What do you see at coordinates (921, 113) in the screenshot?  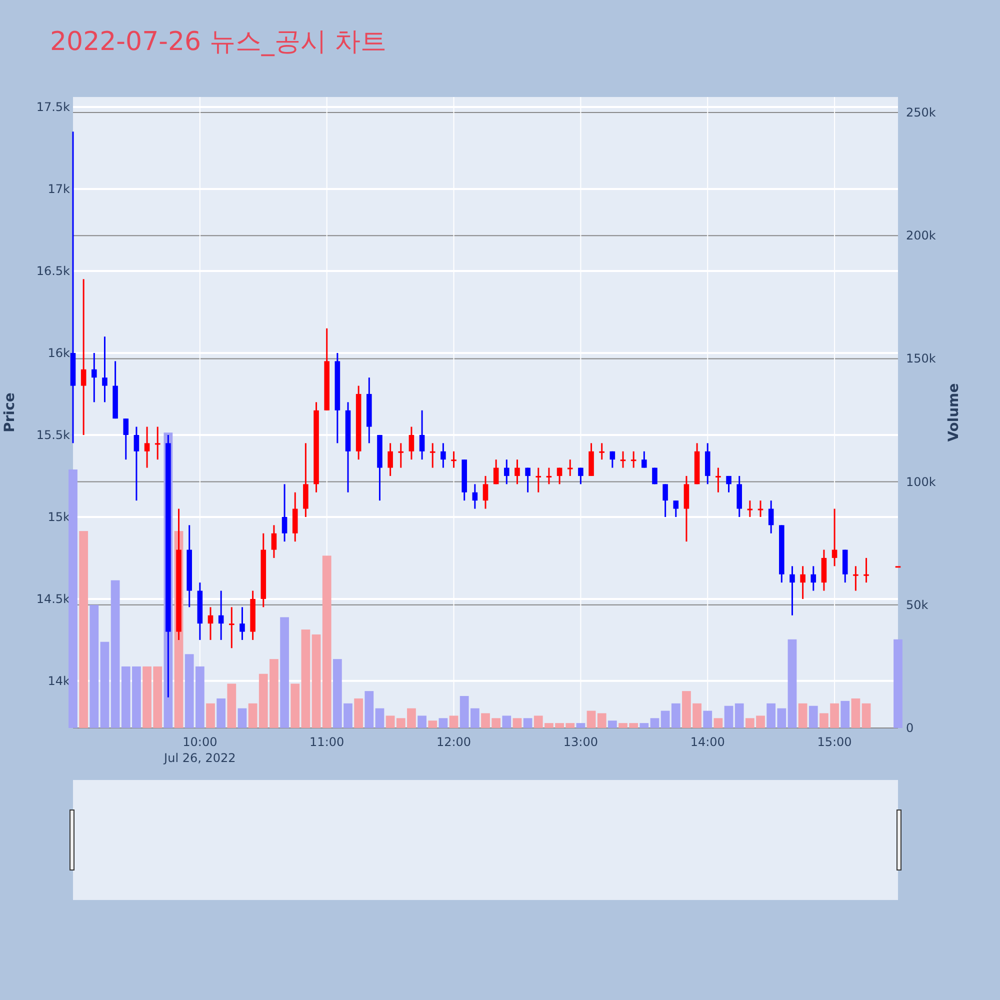 I see `y2-tick-label: 250k` at bounding box center [921, 113].